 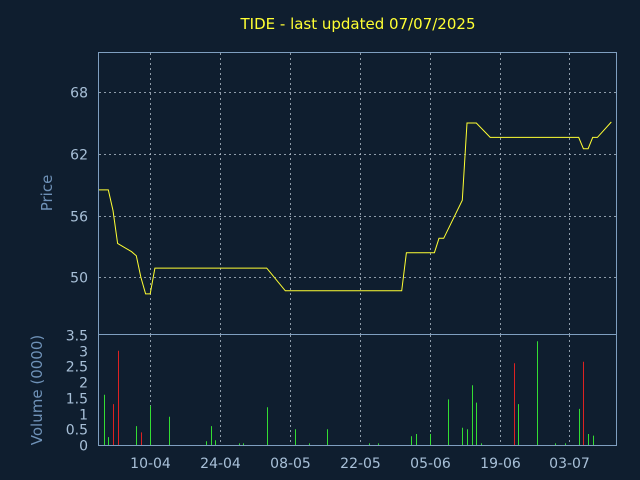 What do you see at coordinates (37, 390) in the screenshot?
I see `volume-axis-label: Volume (0000)` at bounding box center [37, 390].